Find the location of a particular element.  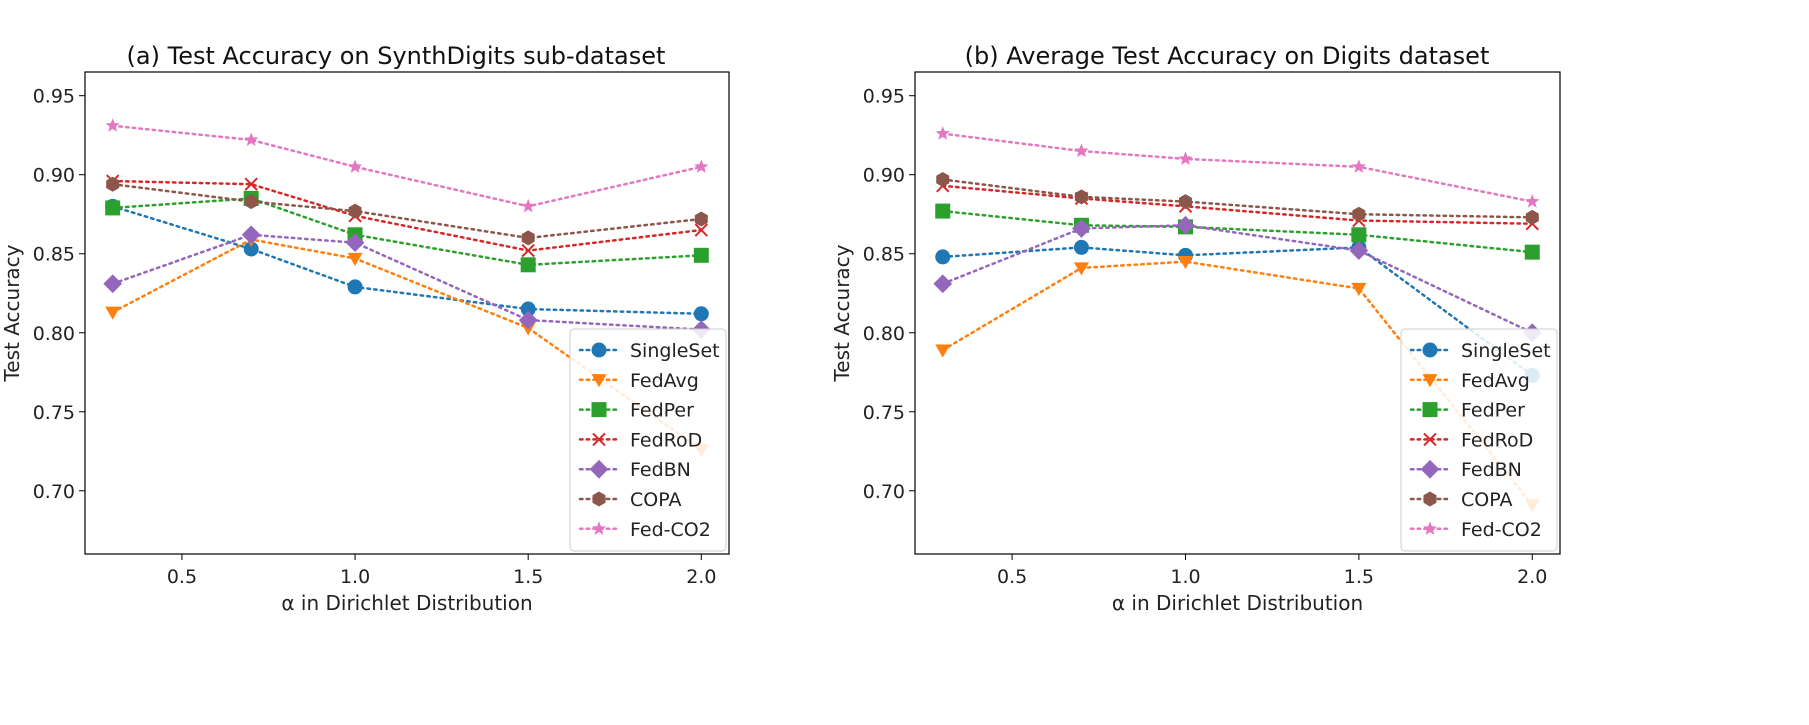

legend-item: FedPer is located at coordinates (1467, 411).